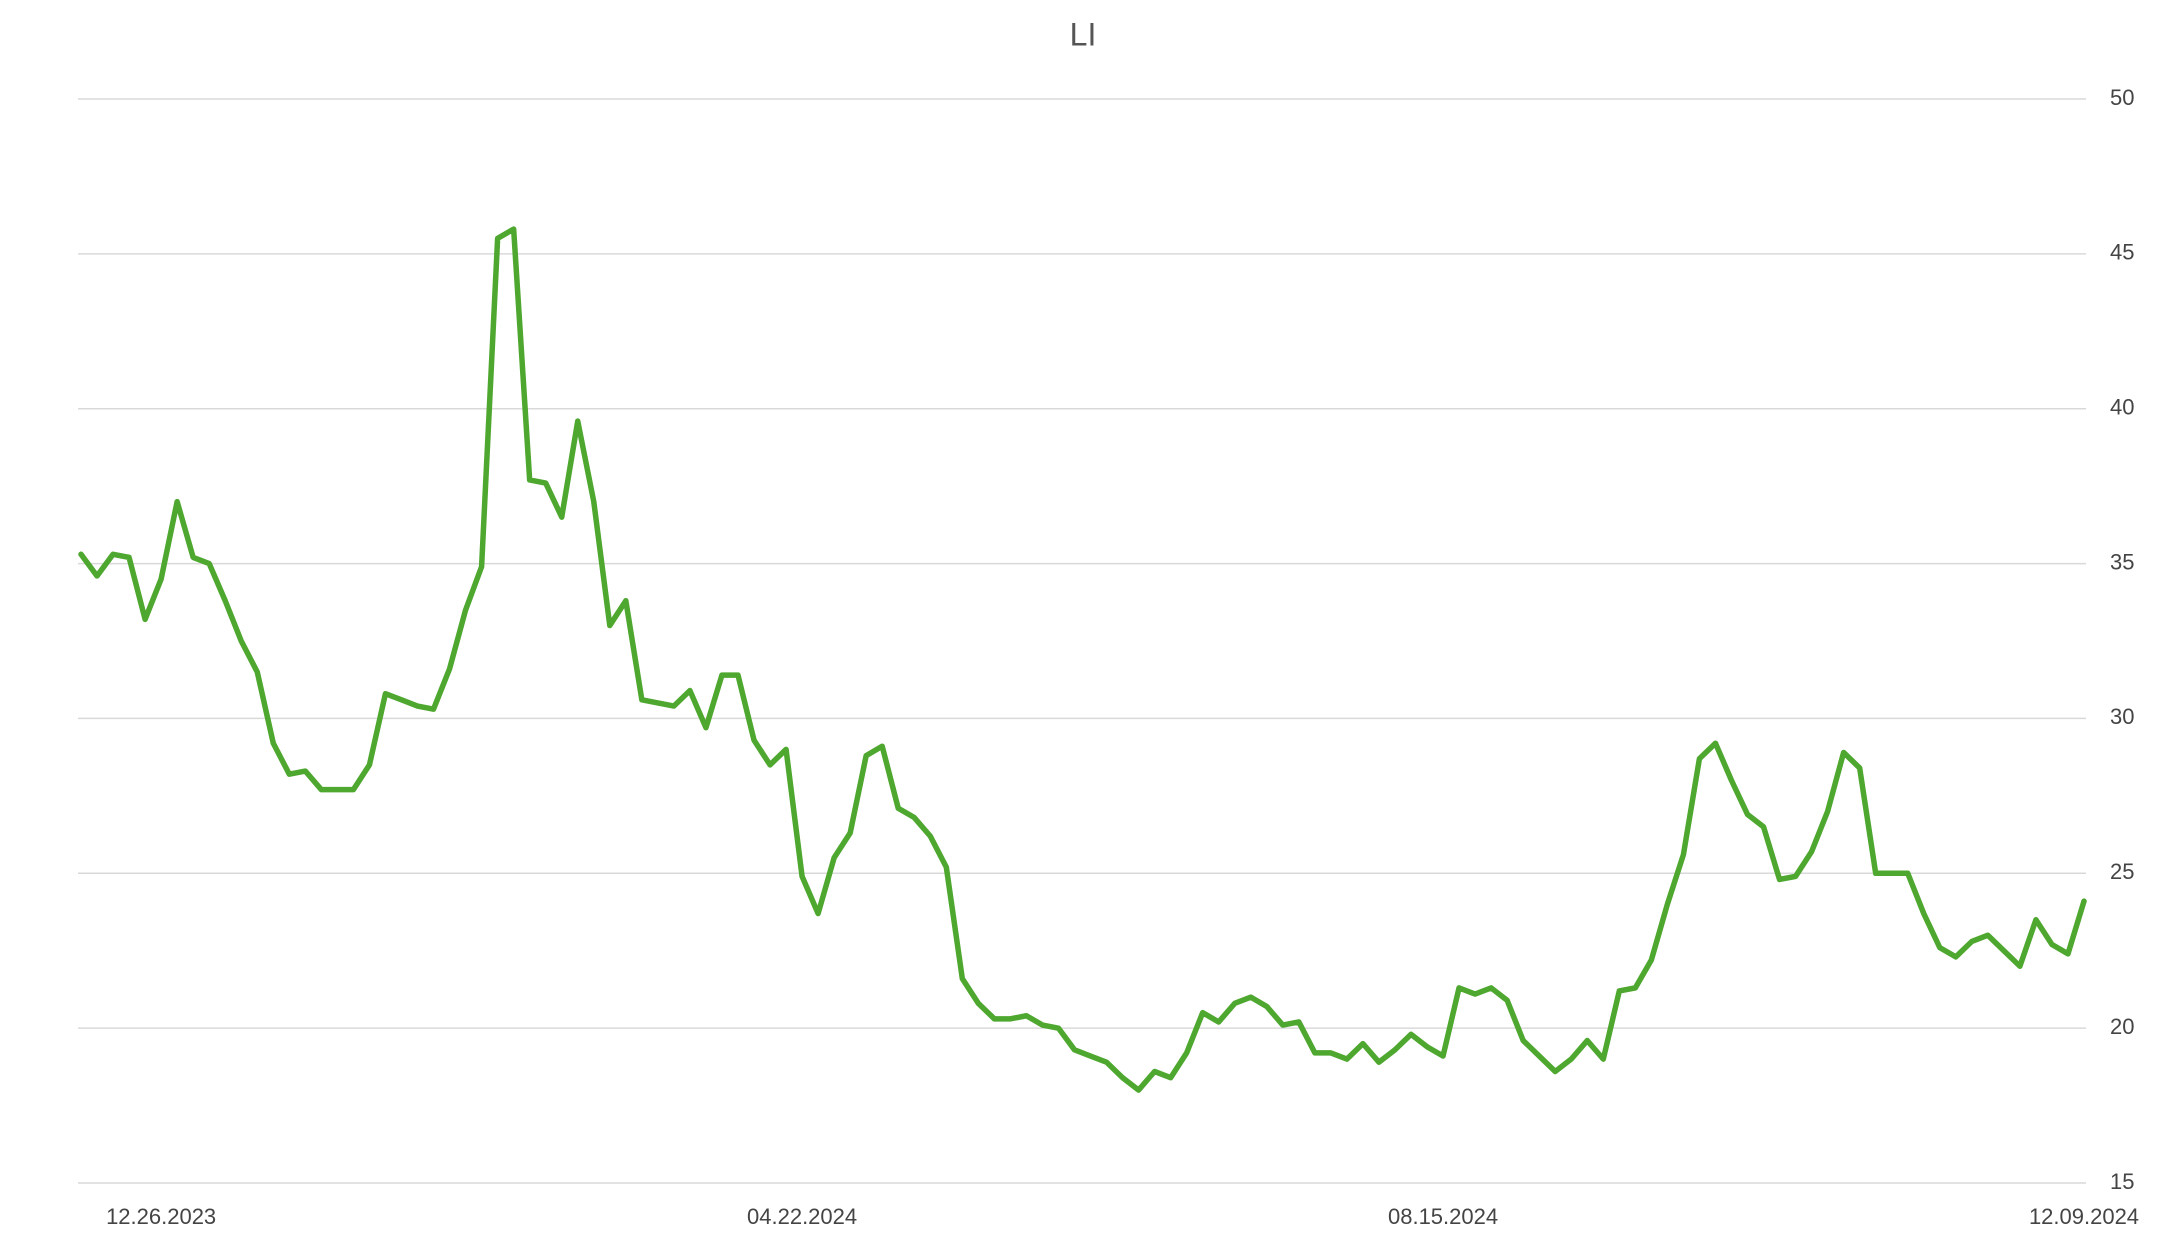 The height and width of the screenshot is (1241, 2160). I want to click on y-tick-label: 25, so click(2122, 871).